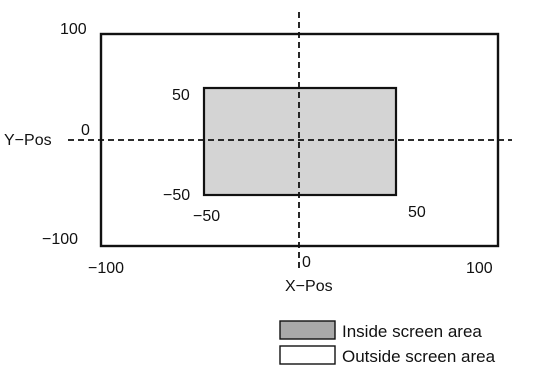 This screenshot has height=373, width=558. Describe the element at coordinates (176, 195) in the screenshot. I see `inner-bottom-left-label: −50` at that location.